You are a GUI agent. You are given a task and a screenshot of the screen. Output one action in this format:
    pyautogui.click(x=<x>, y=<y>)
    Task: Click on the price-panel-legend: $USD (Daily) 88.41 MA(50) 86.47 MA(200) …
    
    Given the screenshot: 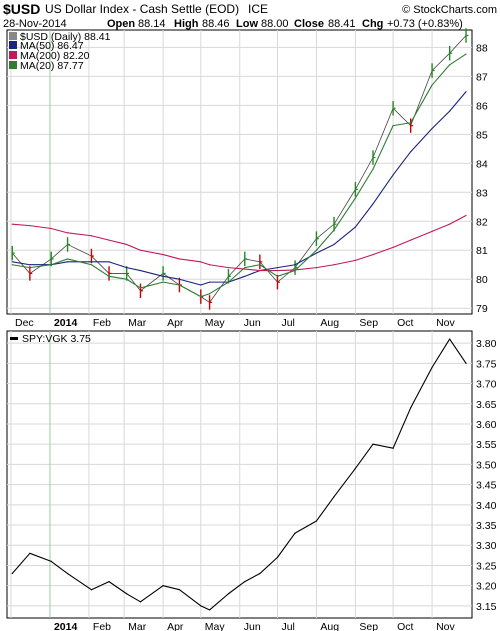 What is the action you would take?
    pyautogui.click(x=60, y=51)
    